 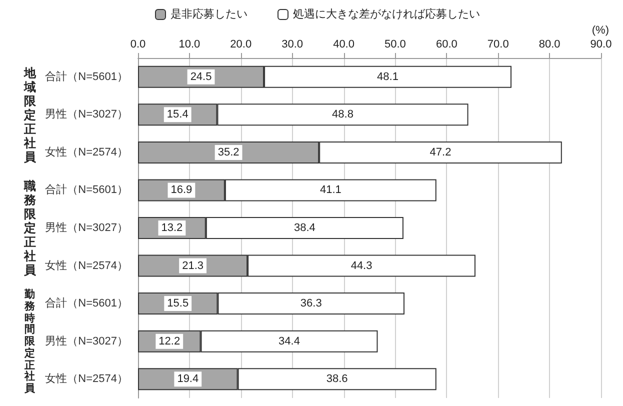 What do you see at coordinates (172, 228) in the screenshot?
I see `data-label: 13.2` at bounding box center [172, 228].